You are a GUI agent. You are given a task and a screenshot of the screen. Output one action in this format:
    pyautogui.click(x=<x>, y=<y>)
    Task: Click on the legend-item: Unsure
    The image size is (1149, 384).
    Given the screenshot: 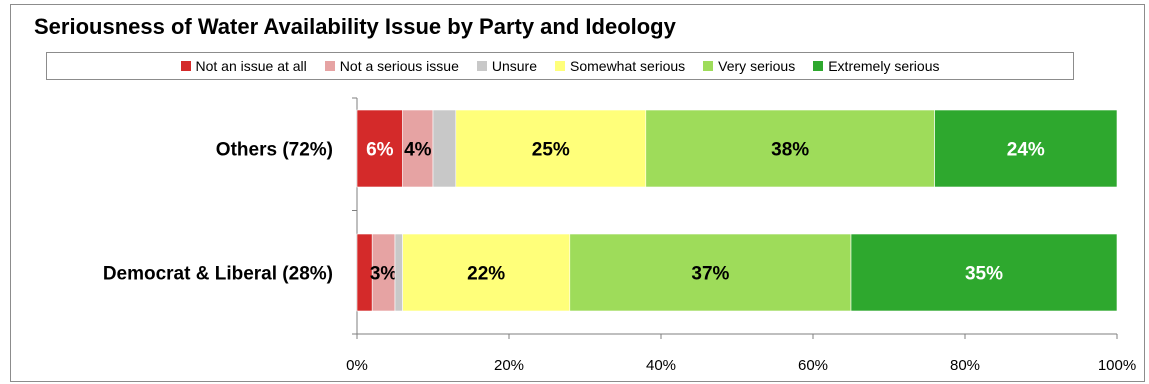 What is the action you would take?
    pyautogui.click(x=506, y=66)
    